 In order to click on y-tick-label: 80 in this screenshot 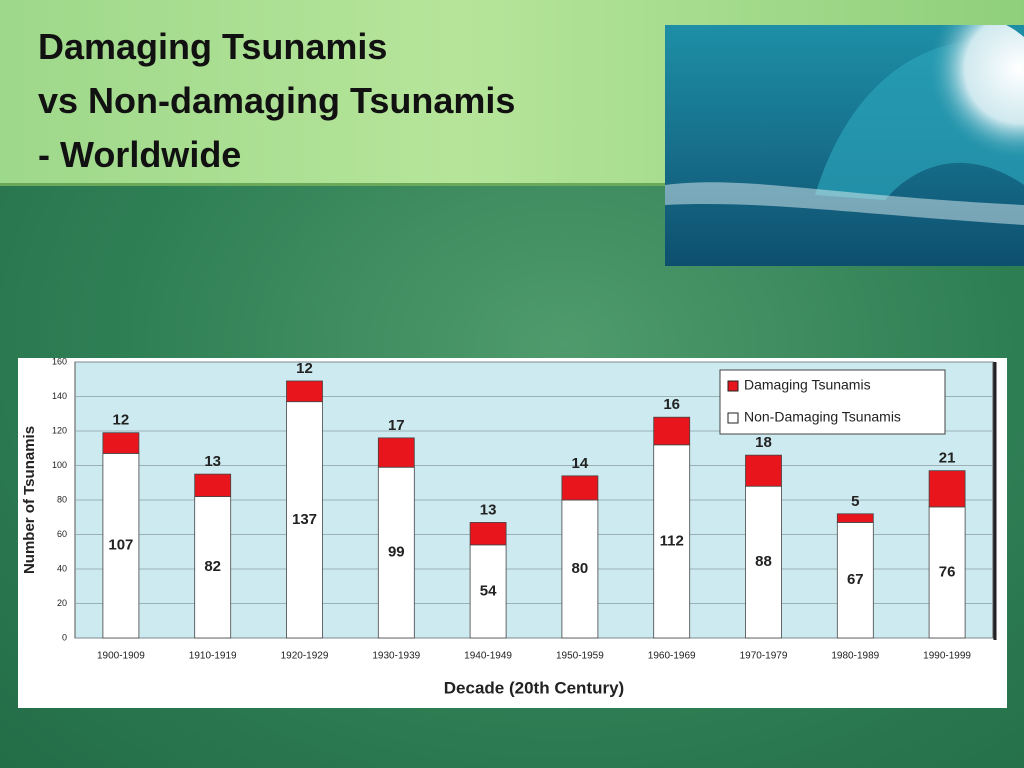, I will do `click(62, 499)`.